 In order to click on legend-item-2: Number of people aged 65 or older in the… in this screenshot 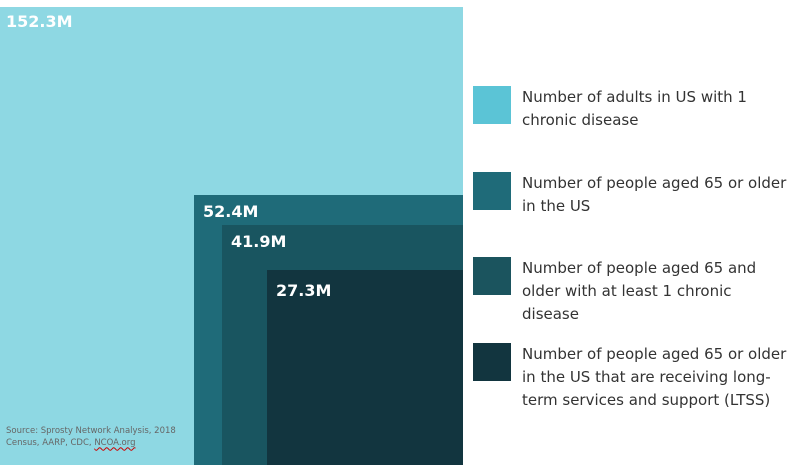, I will do `click(630, 212)`.